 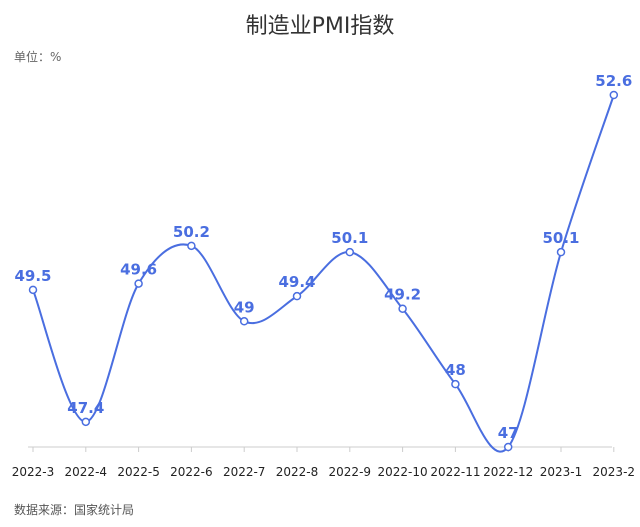 I want to click on data-label: 50.2, so click(x=191, y=232).